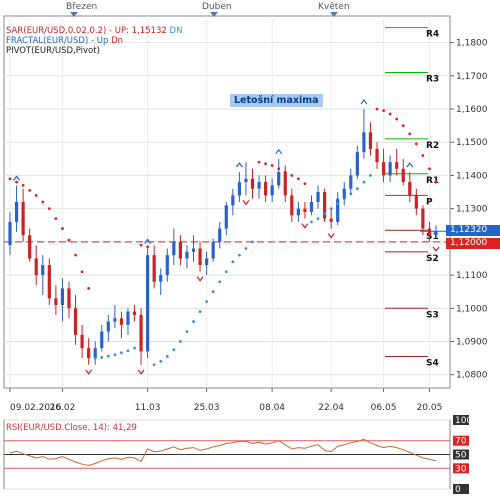 This screenshot has width=500, height=501. I want to click on month-marker, so click(334, 14).